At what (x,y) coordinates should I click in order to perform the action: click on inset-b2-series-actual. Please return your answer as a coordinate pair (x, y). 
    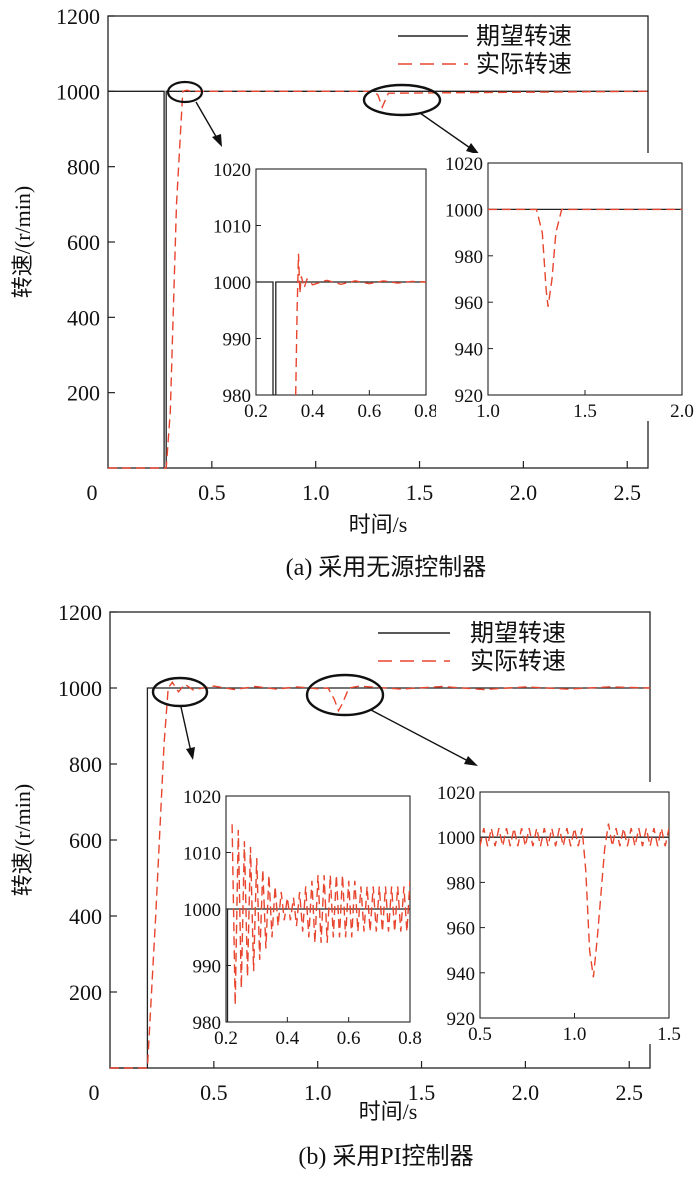
    Looking at the image, I should click on (574, 900).